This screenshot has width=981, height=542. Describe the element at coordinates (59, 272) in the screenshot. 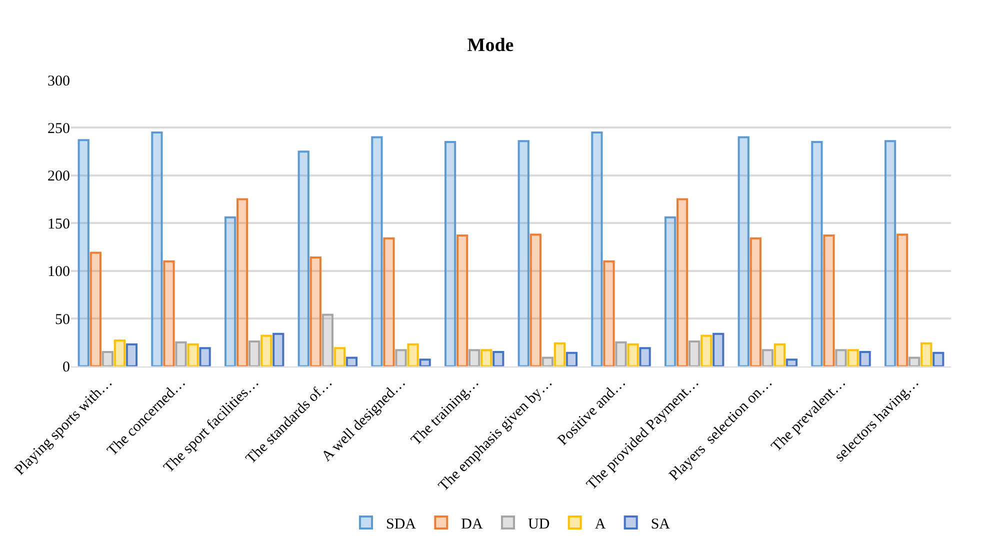

I see `y-tick-label: 100` at that location.